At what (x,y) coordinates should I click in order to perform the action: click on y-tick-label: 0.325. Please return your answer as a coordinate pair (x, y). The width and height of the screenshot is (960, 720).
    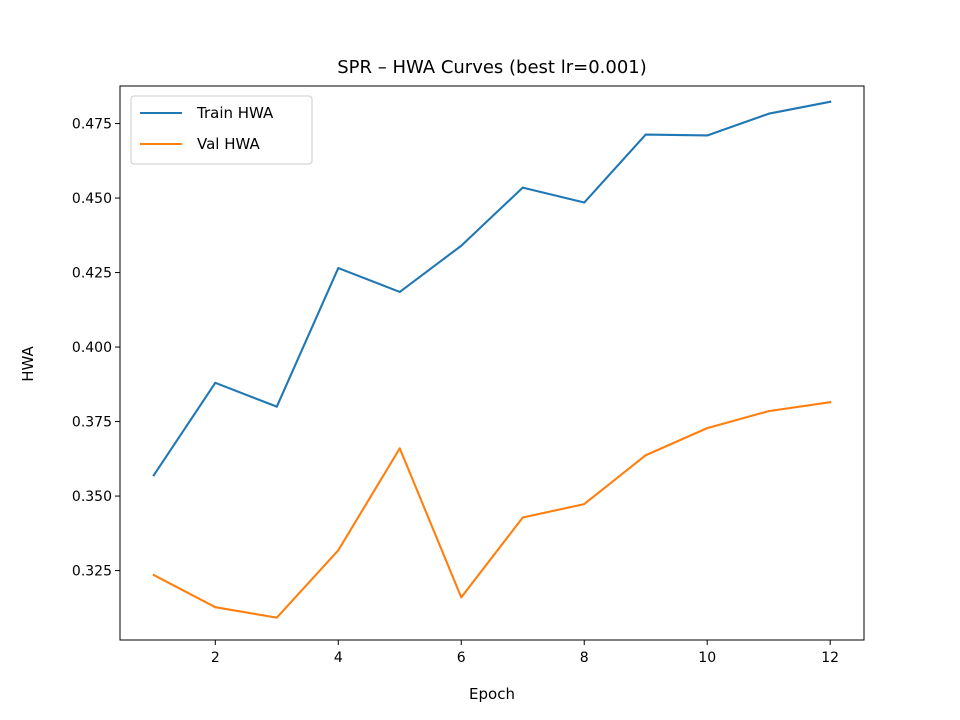
    Looking at the image, I should click on (92, 572).